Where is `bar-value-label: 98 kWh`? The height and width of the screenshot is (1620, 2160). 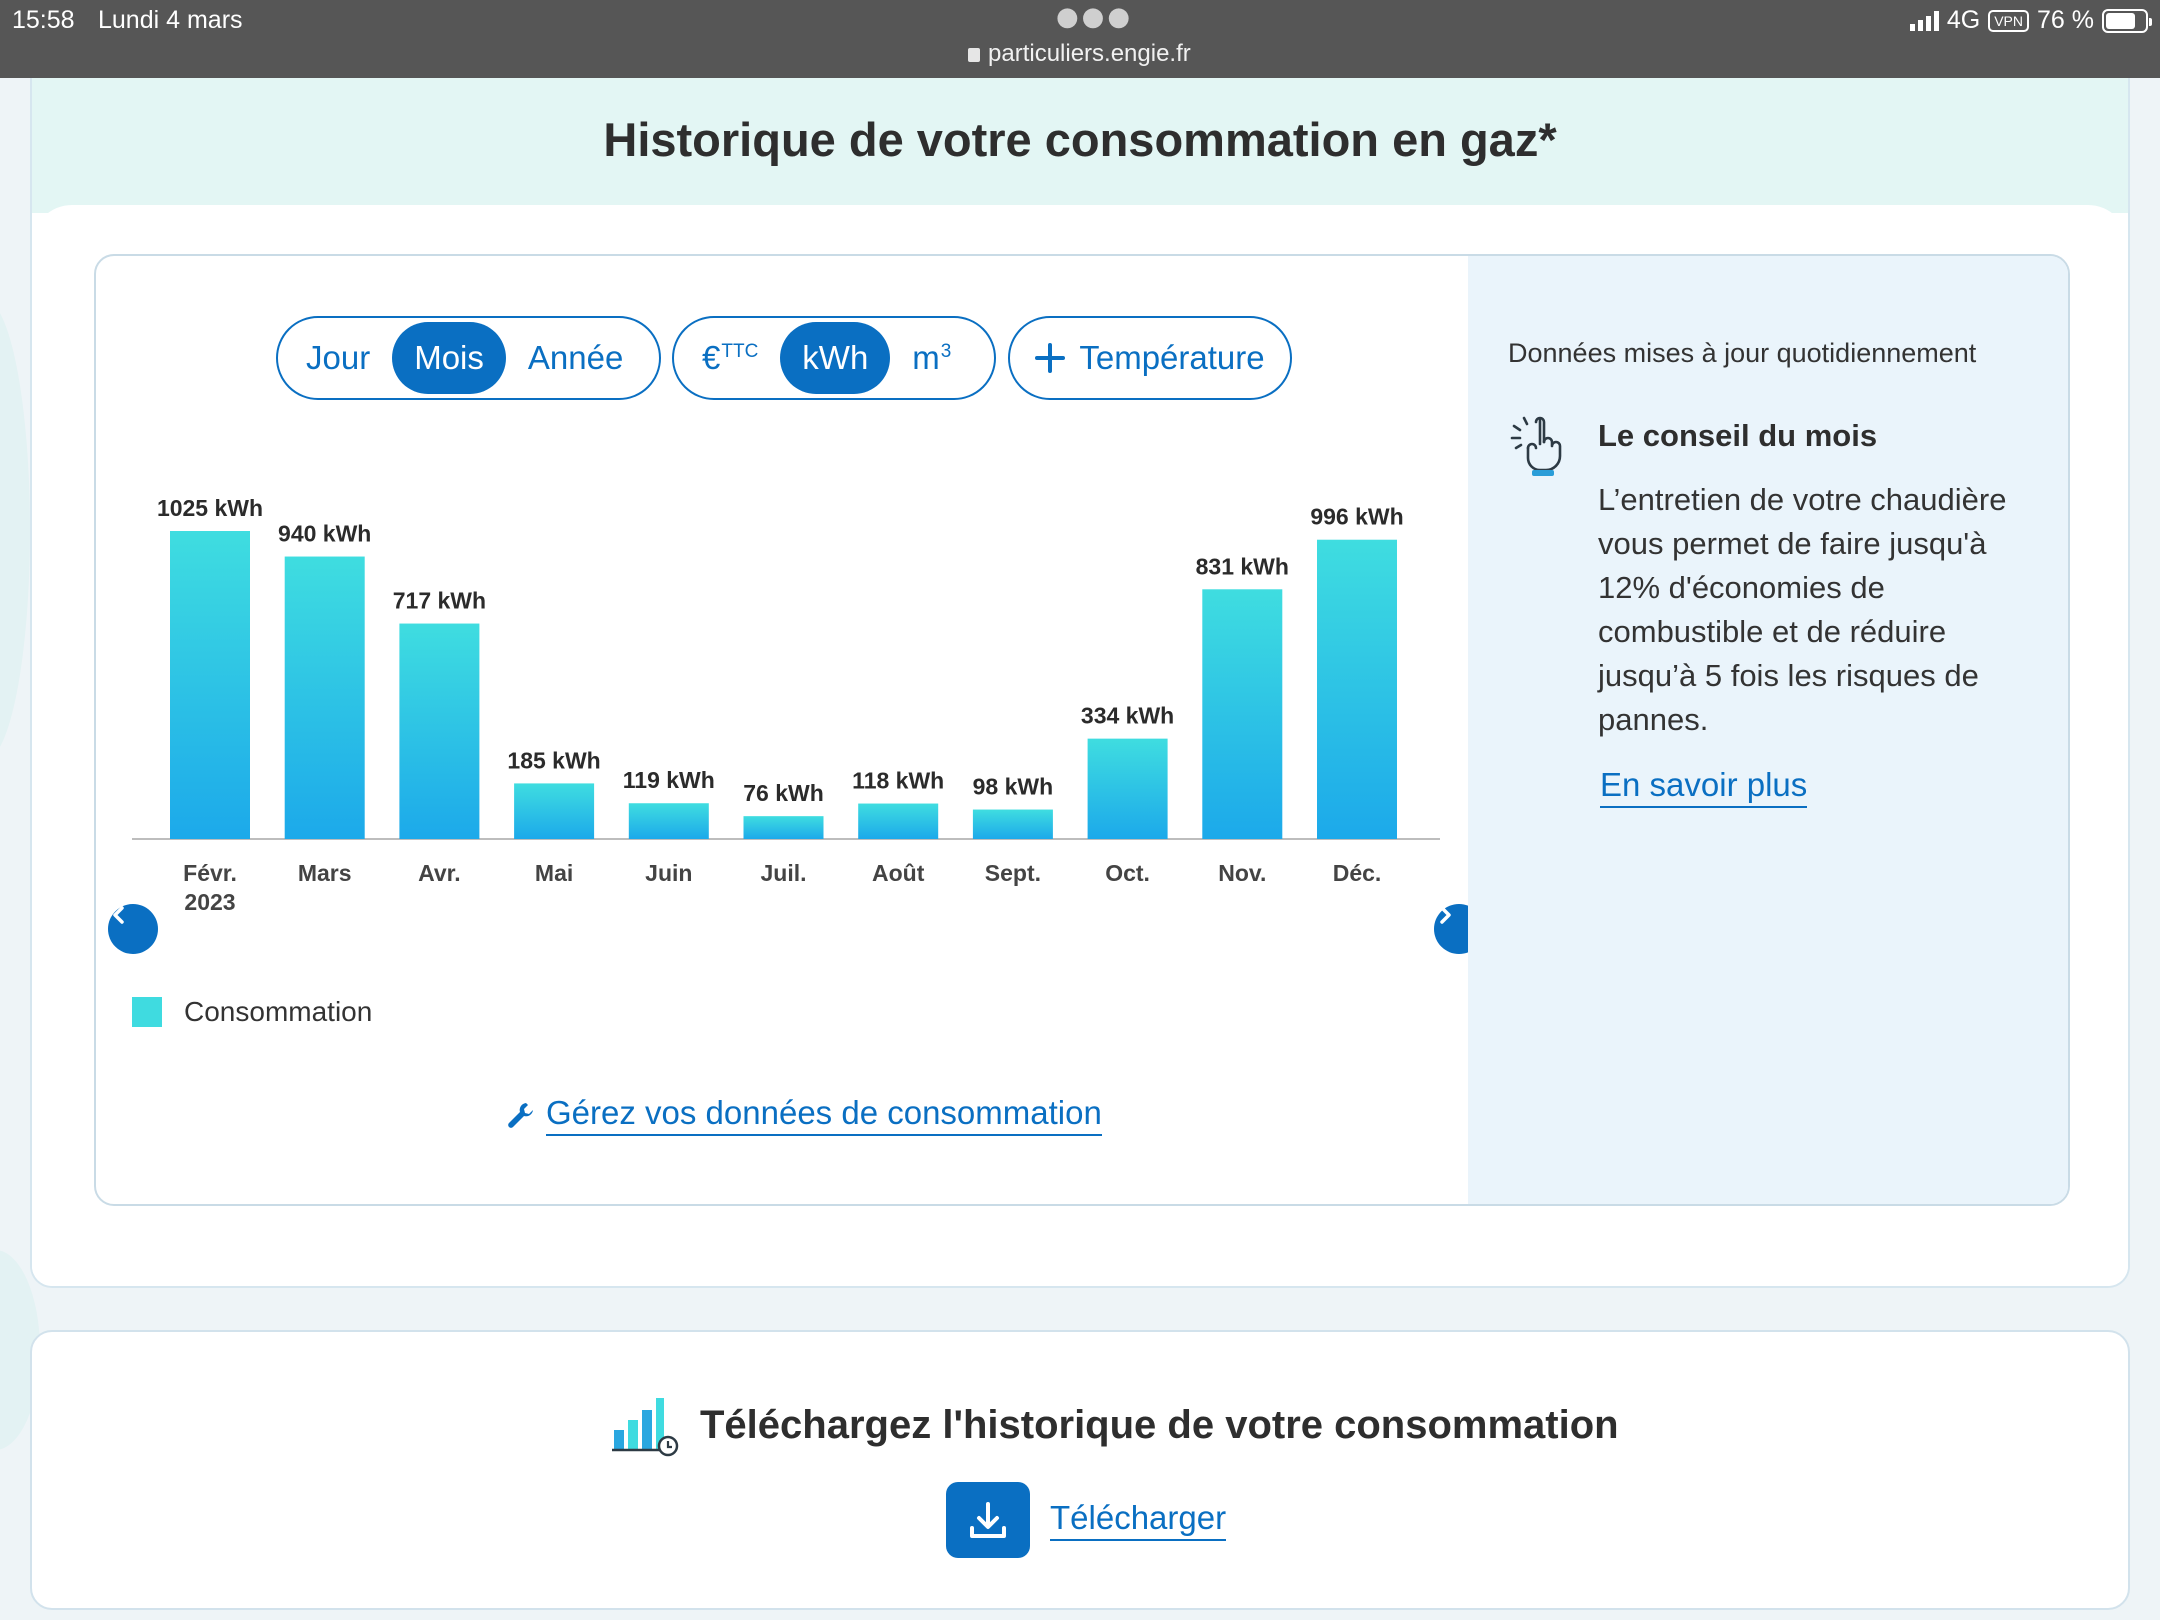 bar-value-label: 98 kWh is located at coordinates (1013, 787).